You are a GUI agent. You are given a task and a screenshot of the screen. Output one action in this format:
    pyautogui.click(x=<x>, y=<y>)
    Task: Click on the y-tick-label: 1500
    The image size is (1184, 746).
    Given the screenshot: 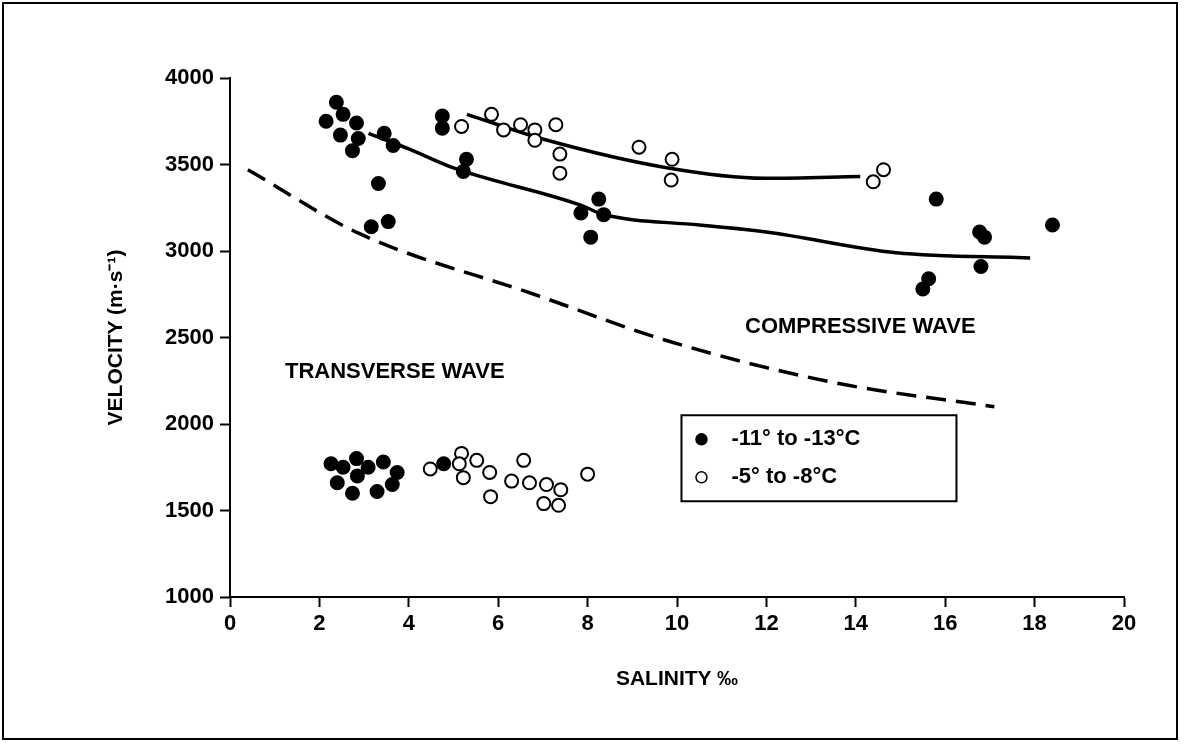 What is the action you would take?
    pyautogui.click(x=189, y=509)
    